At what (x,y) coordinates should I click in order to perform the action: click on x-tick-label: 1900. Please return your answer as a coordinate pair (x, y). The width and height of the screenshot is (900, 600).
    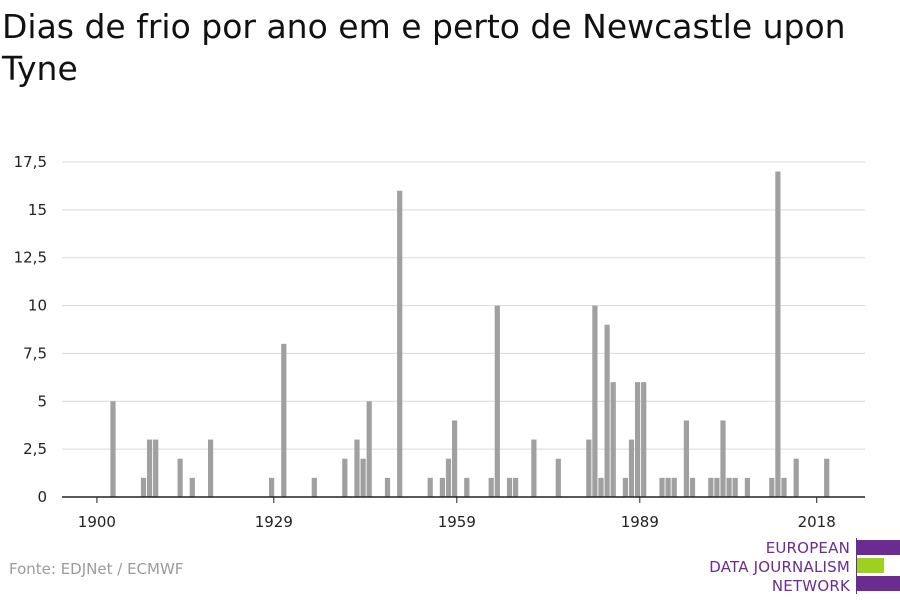
    Looking at the image, I should click on (97, 522).